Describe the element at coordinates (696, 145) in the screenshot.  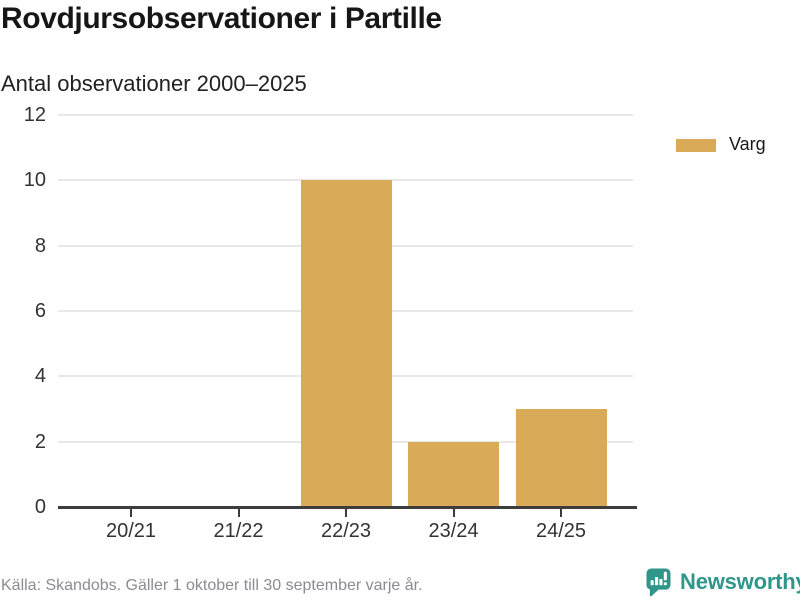
I see `legend-swatch-varg` at that location.